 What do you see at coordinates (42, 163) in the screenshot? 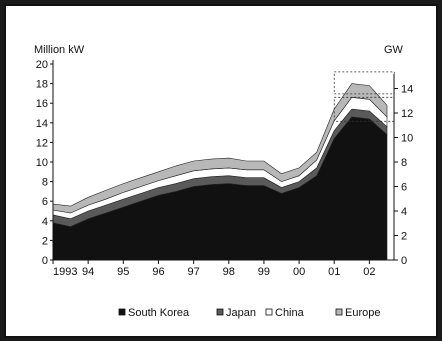
I see `left-tick-label: 10` at bounding box center [42, 163].